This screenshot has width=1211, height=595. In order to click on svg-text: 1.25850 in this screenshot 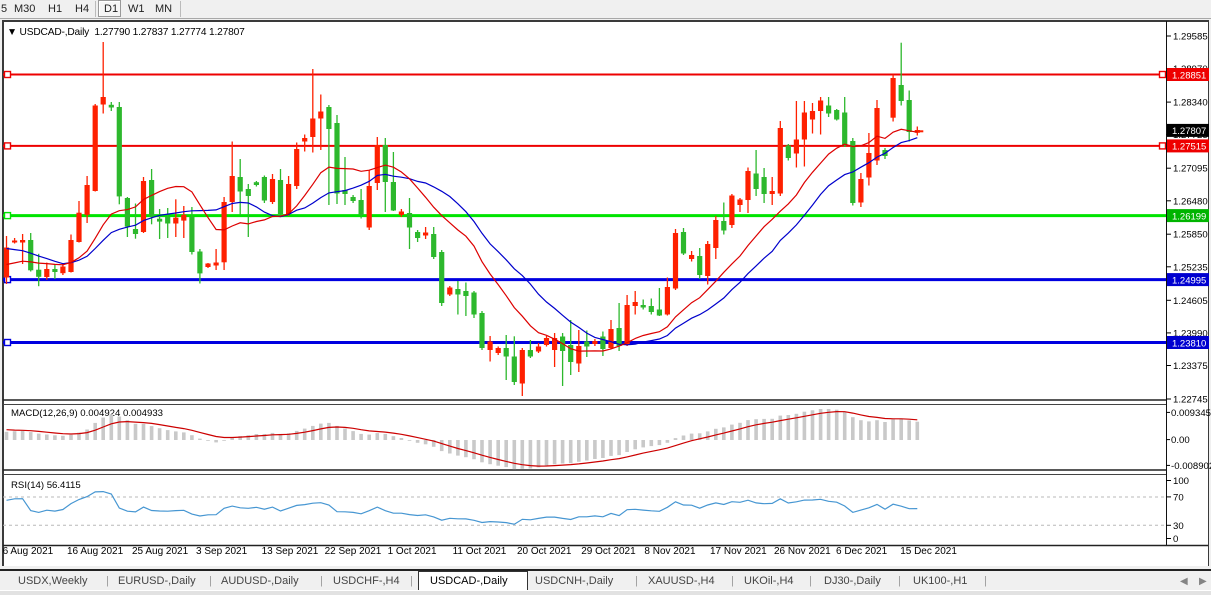, I will do `click(1190, 235)`.